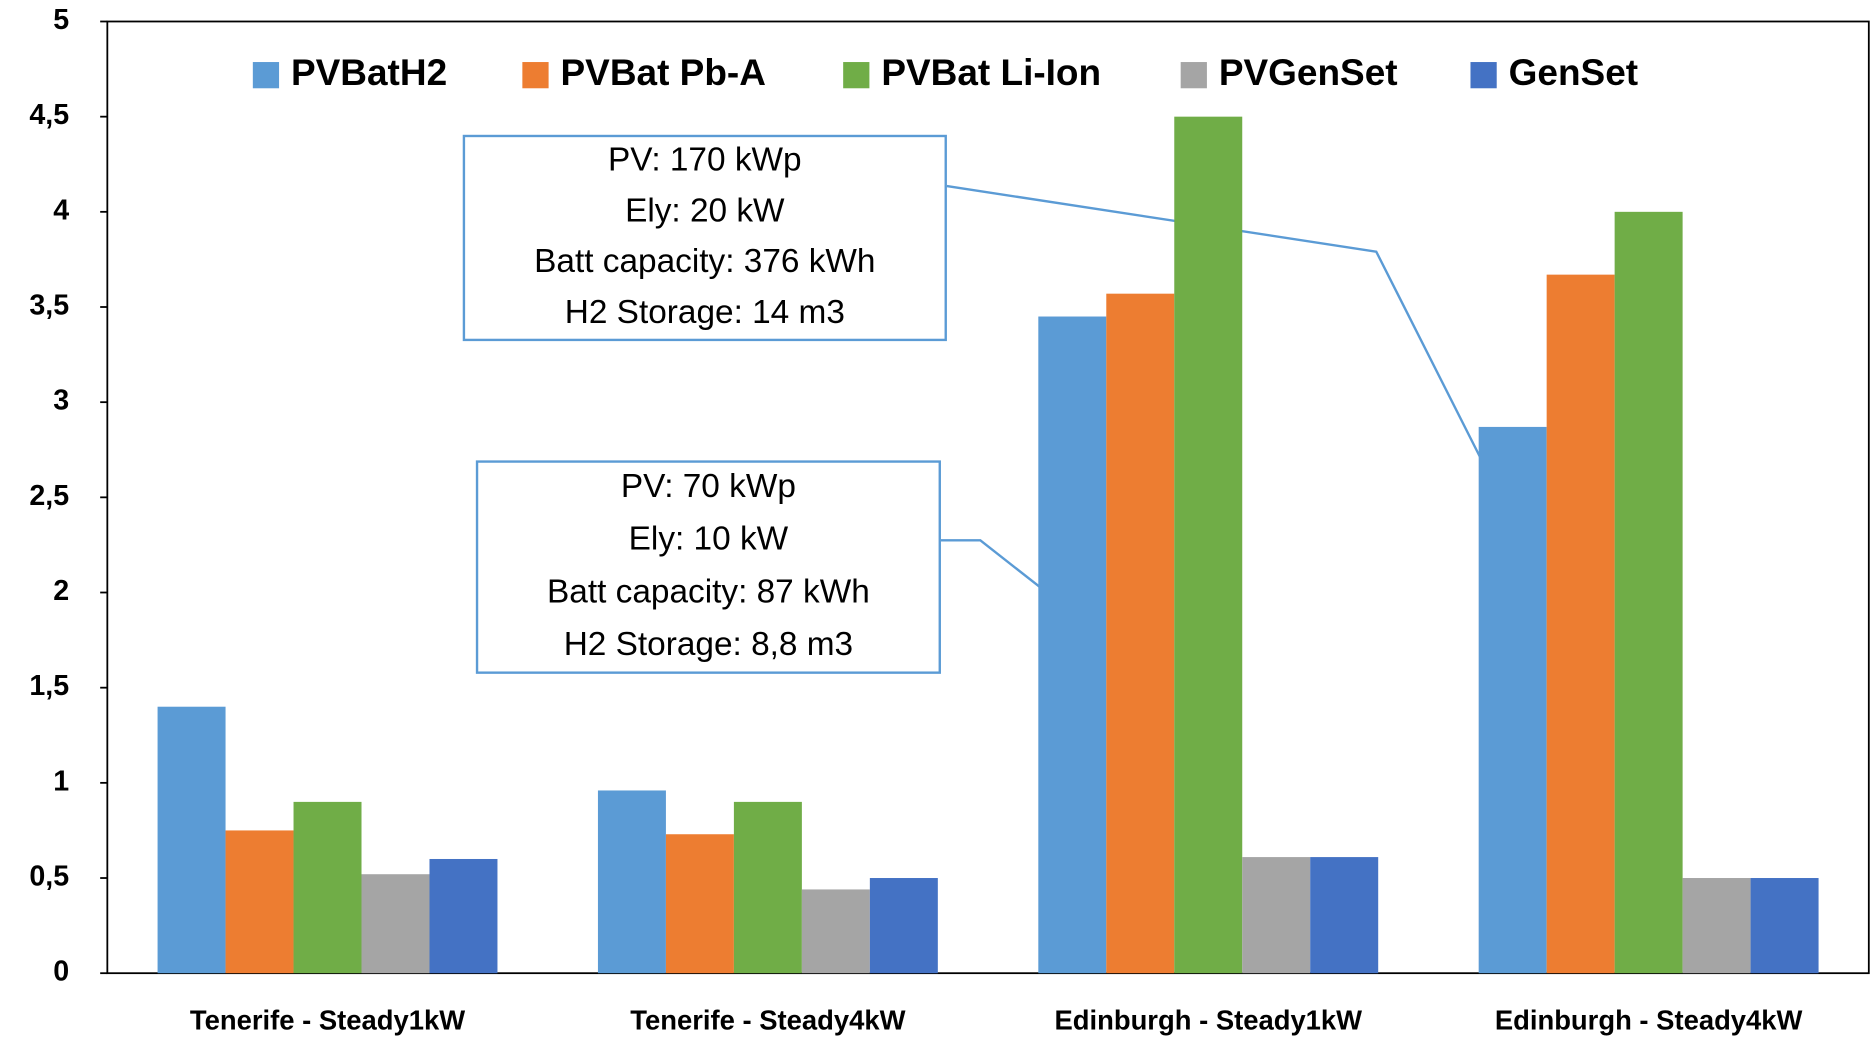 The width and height of the screenshot is (1870, 1040). Describe the element at coordinates (708, 486) in the screenshot. I see `annotation-text: PV: 70 kWp` at that location.